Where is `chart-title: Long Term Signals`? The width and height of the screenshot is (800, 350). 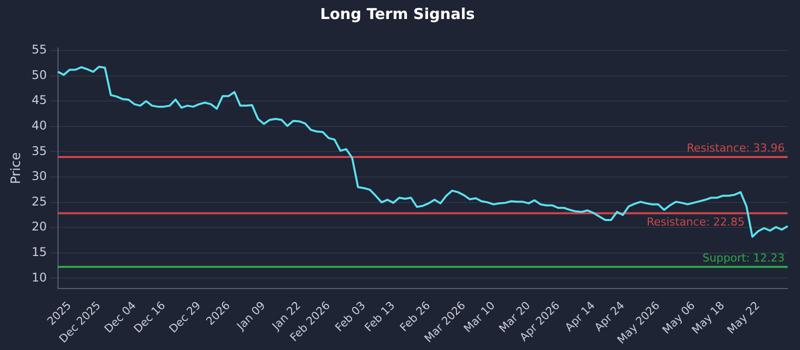 chart-title: Long Term Signals is located at coordinates (397, 13).